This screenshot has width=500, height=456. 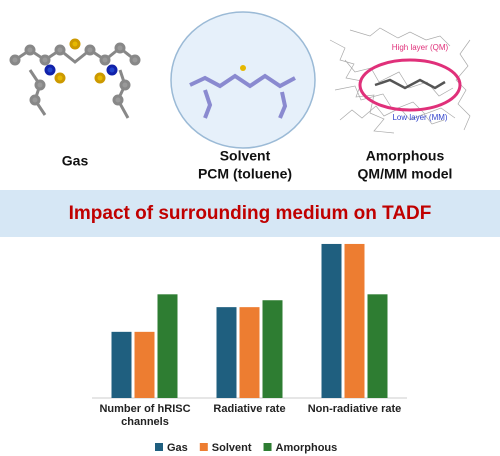 I want to click on banner, so click(x=250, y=213).